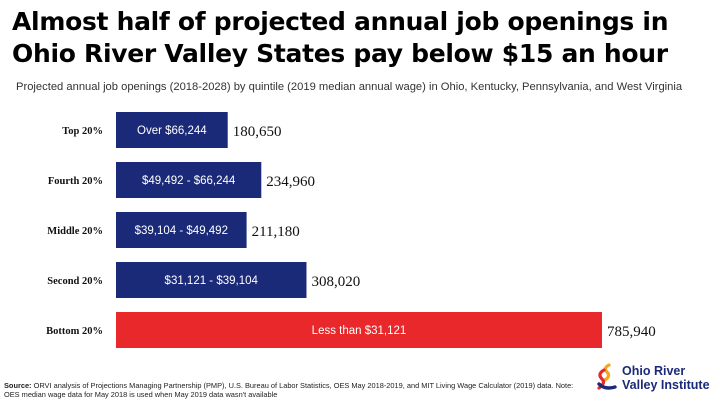 This screenshot has height=405, width=720. I want to click on ohio-river-valley-institute-logo: Ohio River Valley Institute, so click(655, 380).